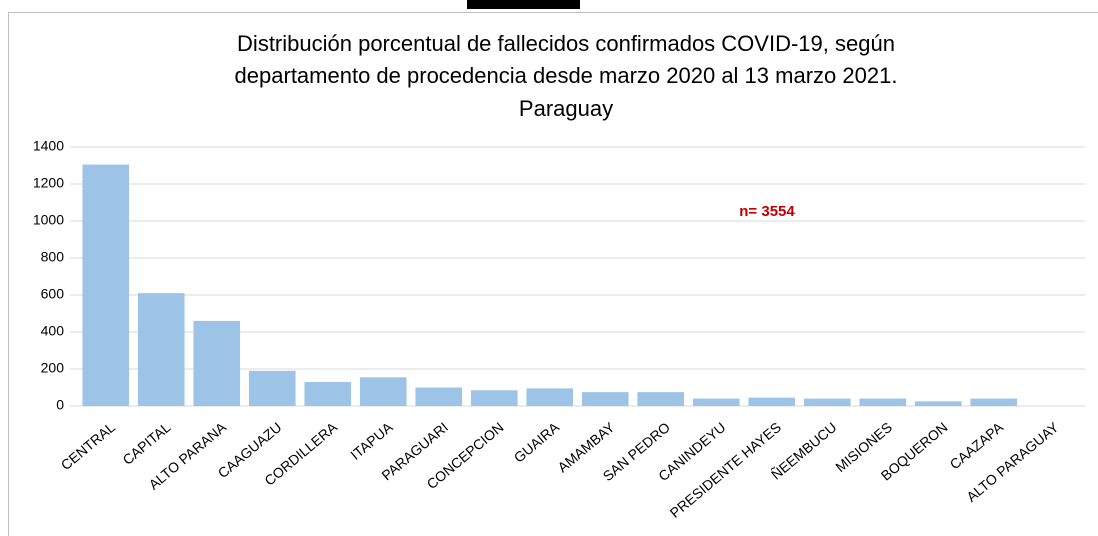 The height and width of the screenshot is (536, 1098). What do you see at coordinates (88, 446) in the screenshot?
I see `x-tick-label: CENTRAL` at bounding box center [88, 446].